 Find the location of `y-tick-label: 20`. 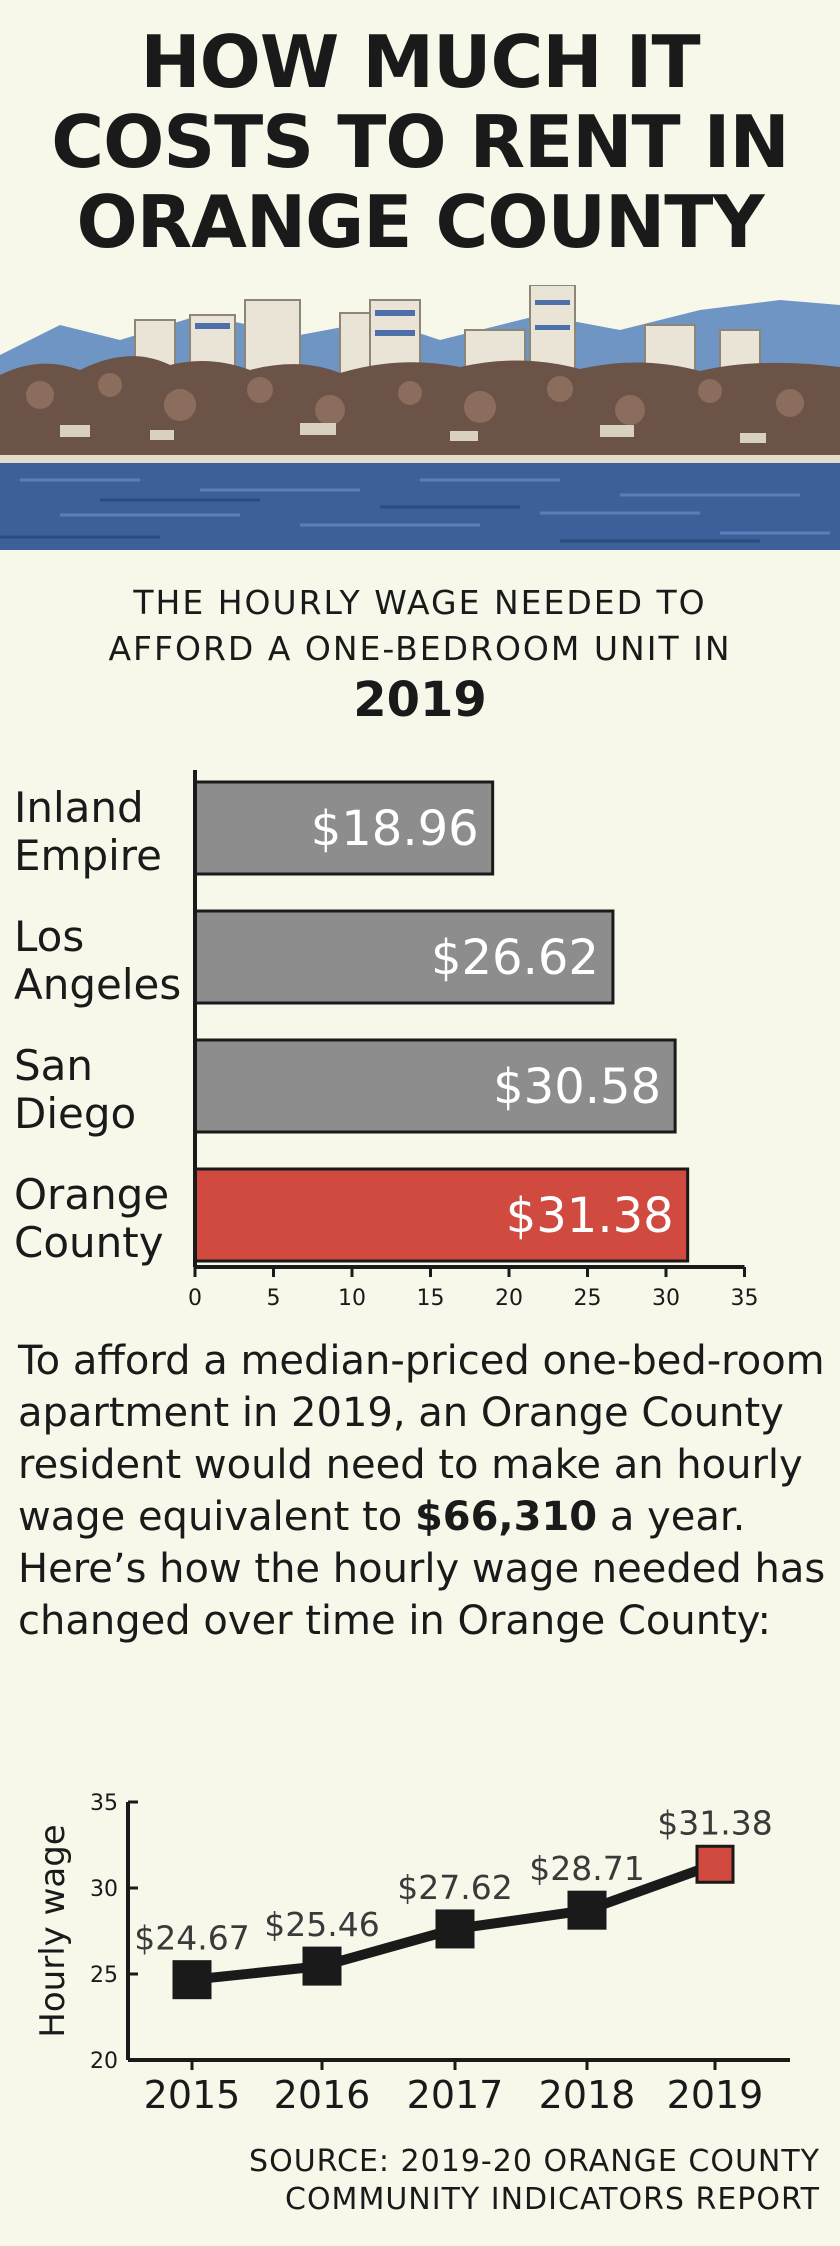

y-tick-label: 20 is located at coordinates (104, 2061).